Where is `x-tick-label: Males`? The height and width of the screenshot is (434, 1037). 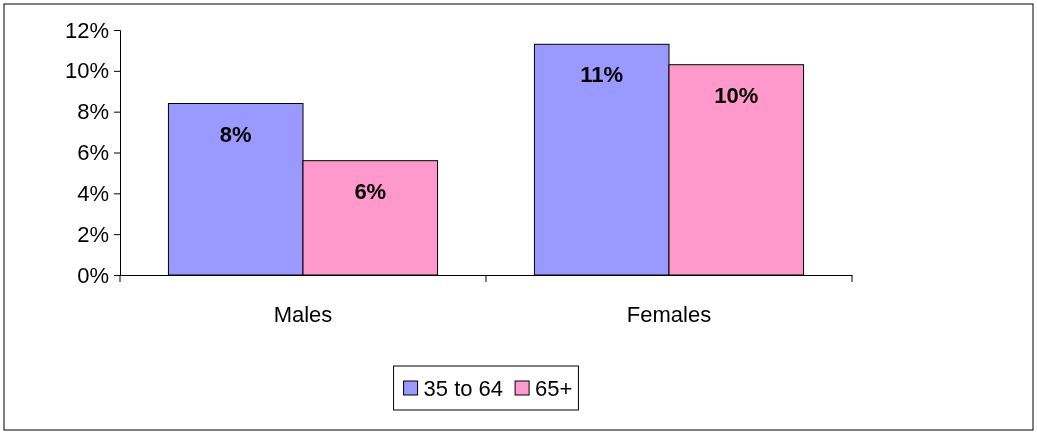 x-tick-label: Males is located at coordinates (303, 314).